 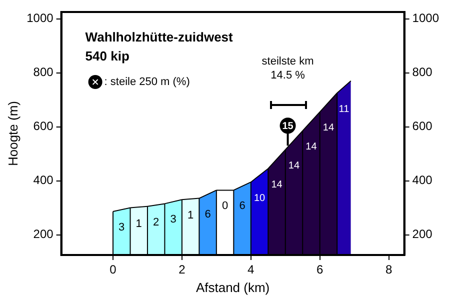 I want to click on y-axis-title: Hoogte (m), so click(x=12, y=133).